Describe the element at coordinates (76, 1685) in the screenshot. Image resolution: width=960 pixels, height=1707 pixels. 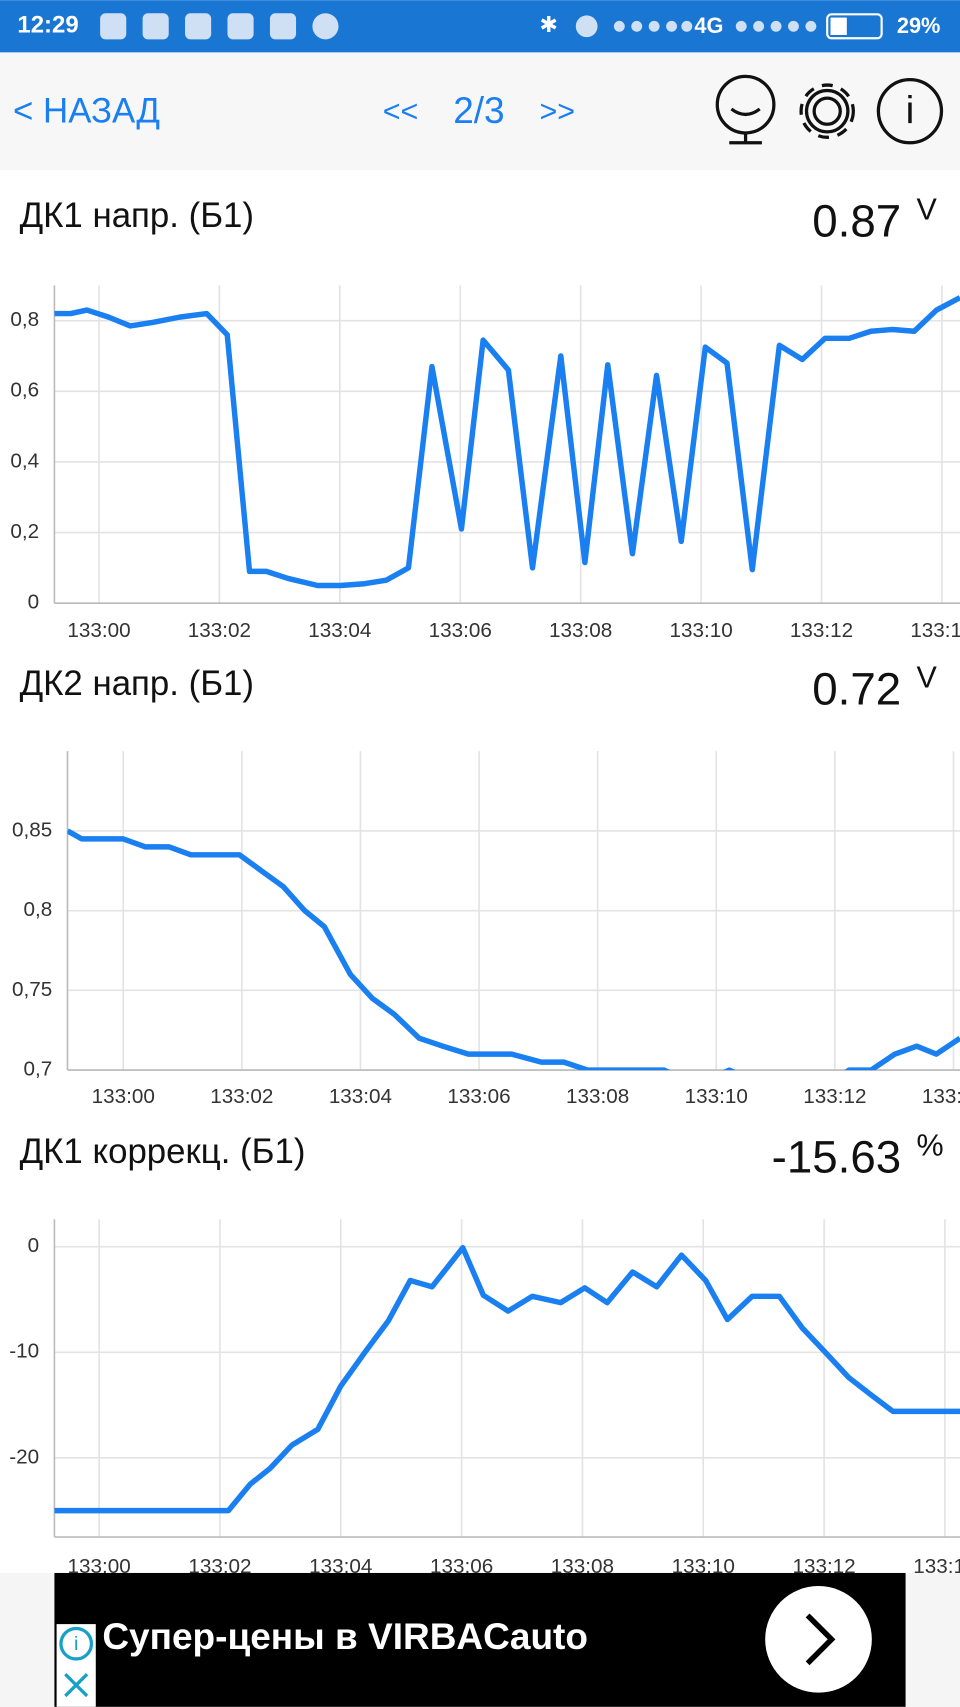
I see `ad-close-icon` at that location.